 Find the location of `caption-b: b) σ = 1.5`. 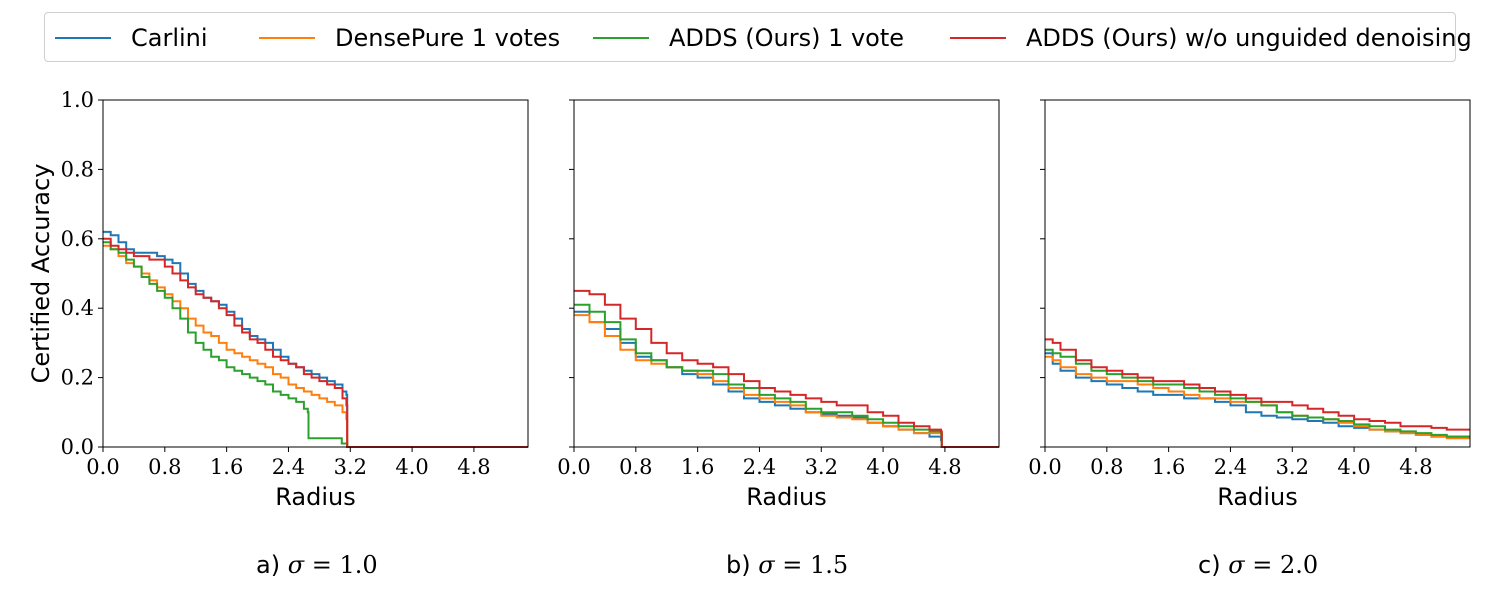

caption-b: b) σ = 1.5 is located at coordinates (787, 565).